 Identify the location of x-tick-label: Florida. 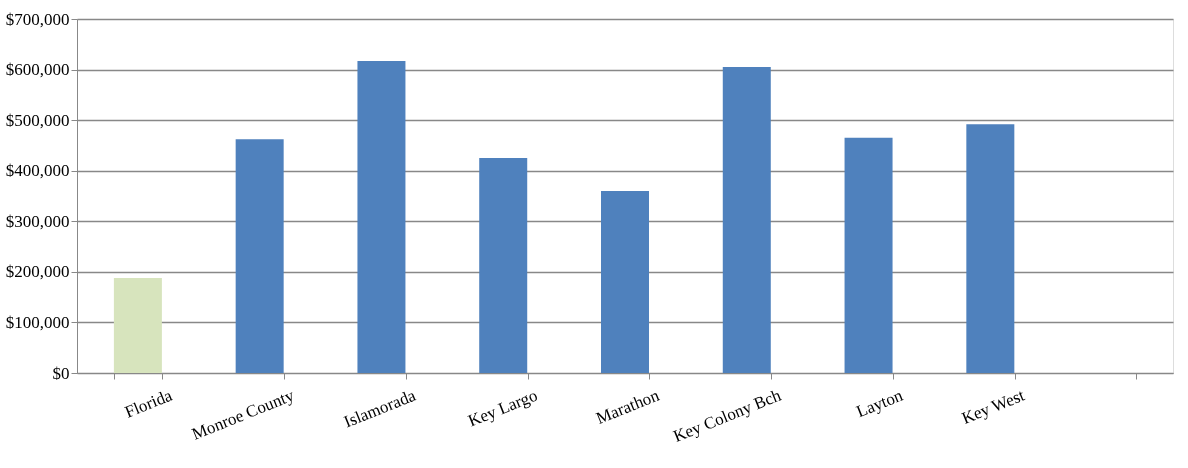
(149, 403).